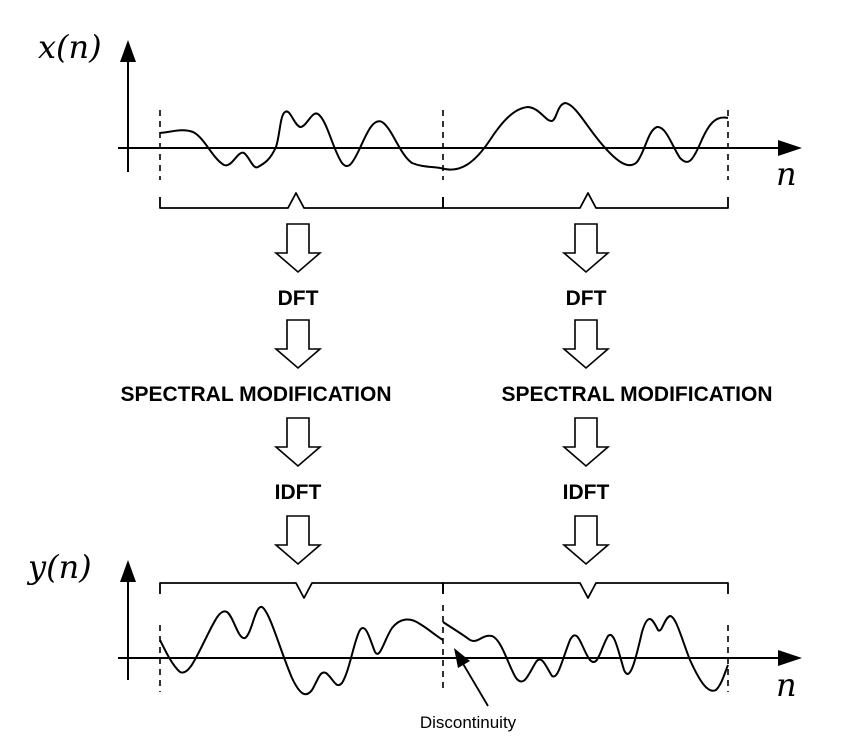  What do you see at coordinates (298, 298) in the screenshot?
I see `left-dft-label: DFT` at bounding box center [298, 298].